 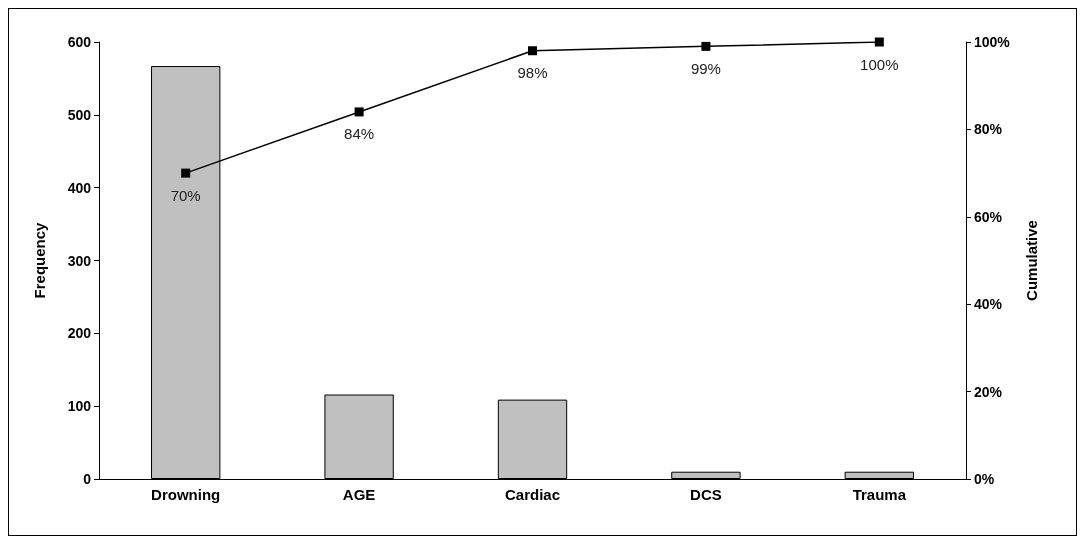 What do you see at coordinates (87, 479) in the screenshot?
I see `y-tick-label: 0` at bounding box center [87, 479].